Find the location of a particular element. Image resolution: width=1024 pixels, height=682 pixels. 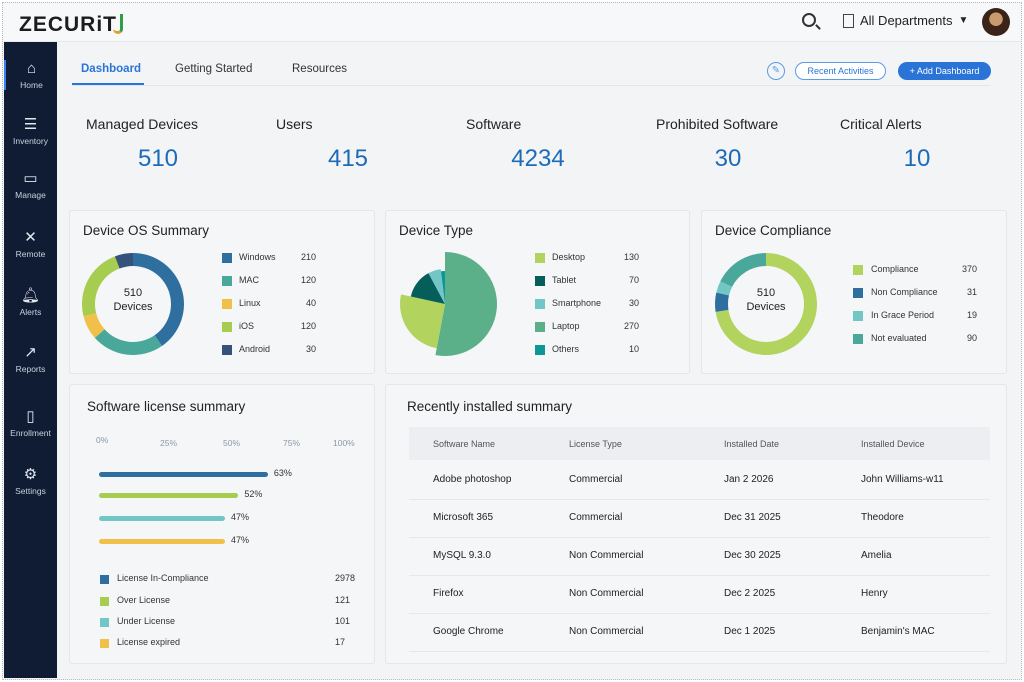

add-dashboard-button: + Add Dashboard is located at coordinates (944, 71).